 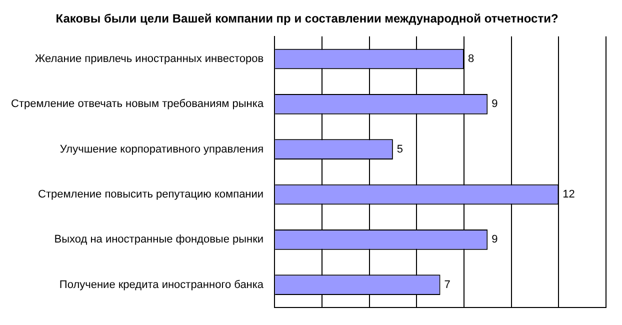 I want to click on y-tick-label: Улучшение корпоративного управления, so click(x=162, y=149).